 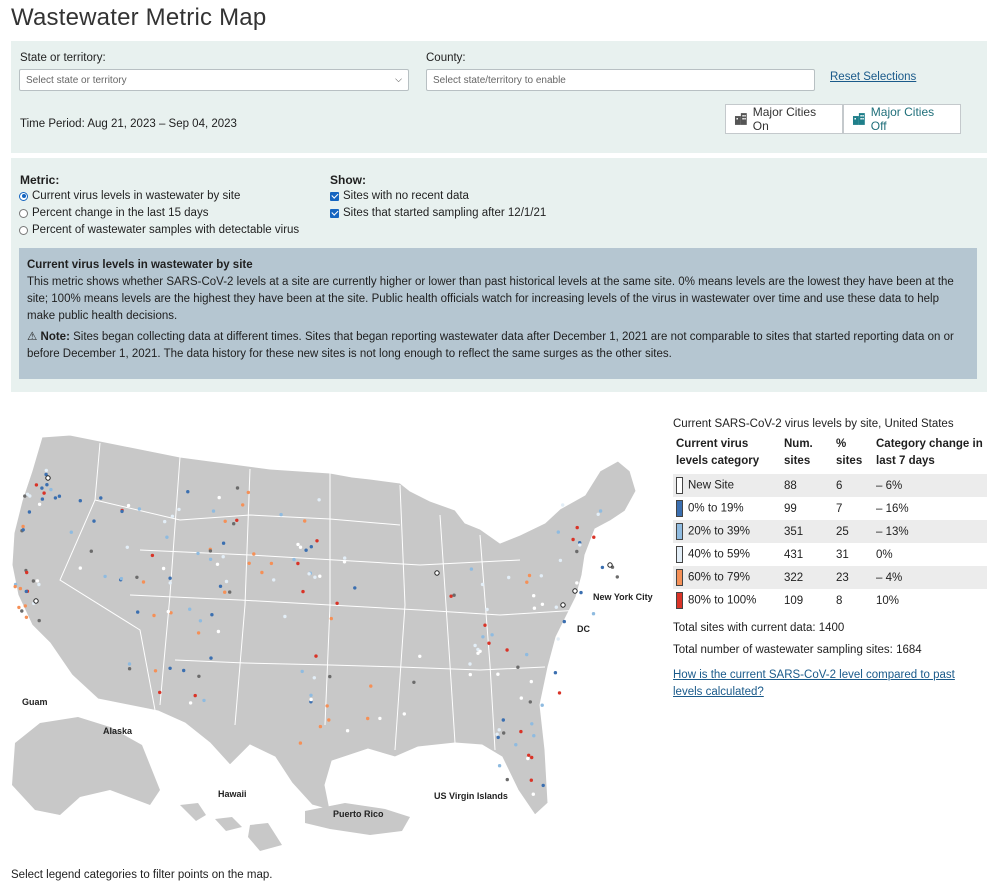 I want to click on legend-row-60-79: 60% to 79% 322 23 – 4%, so click(x=830, y=577).